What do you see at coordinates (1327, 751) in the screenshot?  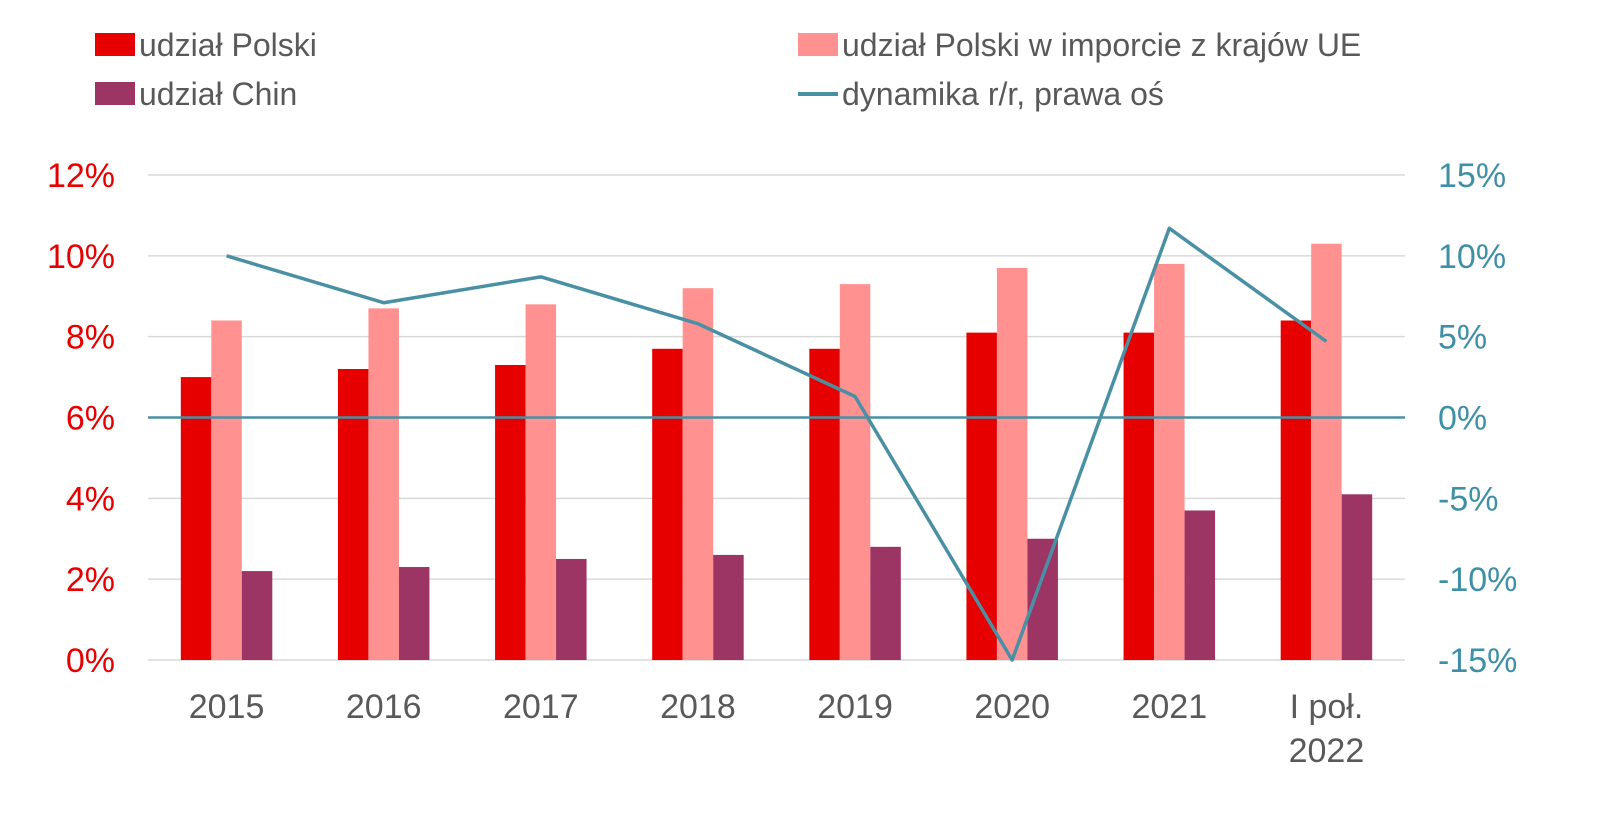 I see `x-axis-tick-label: 2022` at bounding box center [1327, 751].